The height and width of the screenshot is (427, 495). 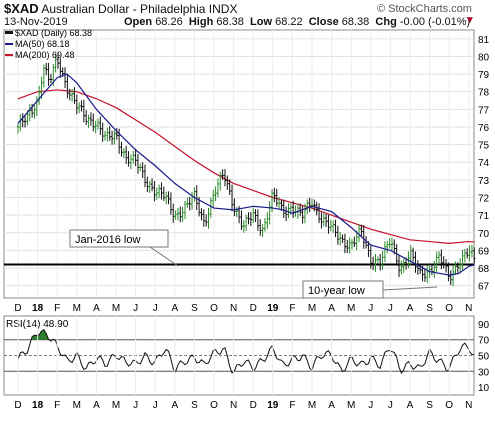 I want to click on rsi-x-tick-label: F, so click(x=57, y=405).